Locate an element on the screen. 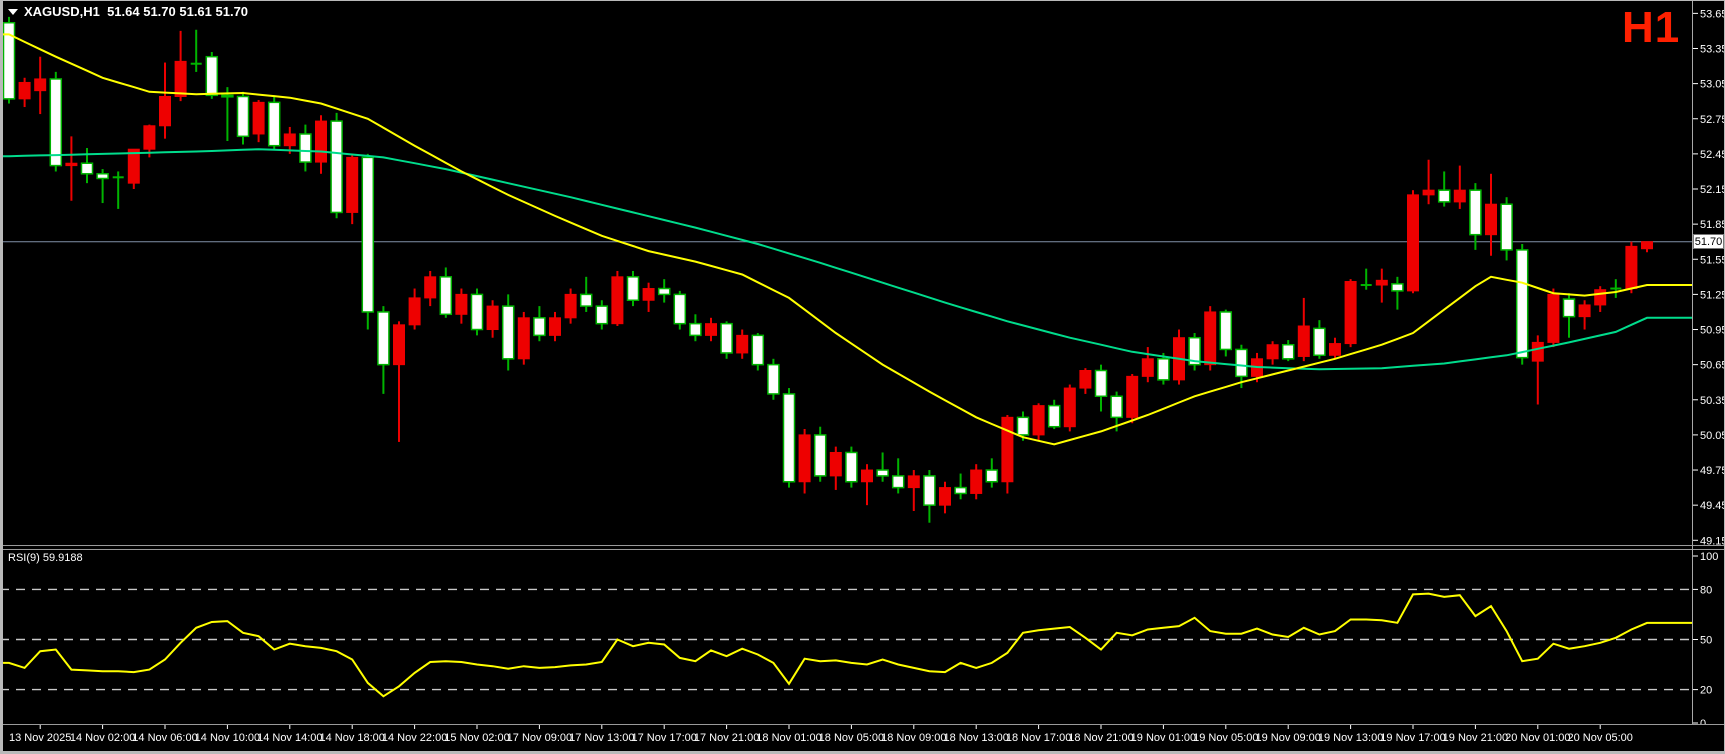  price-tick-label: 53.35 is located at coordinates (1712, 49).